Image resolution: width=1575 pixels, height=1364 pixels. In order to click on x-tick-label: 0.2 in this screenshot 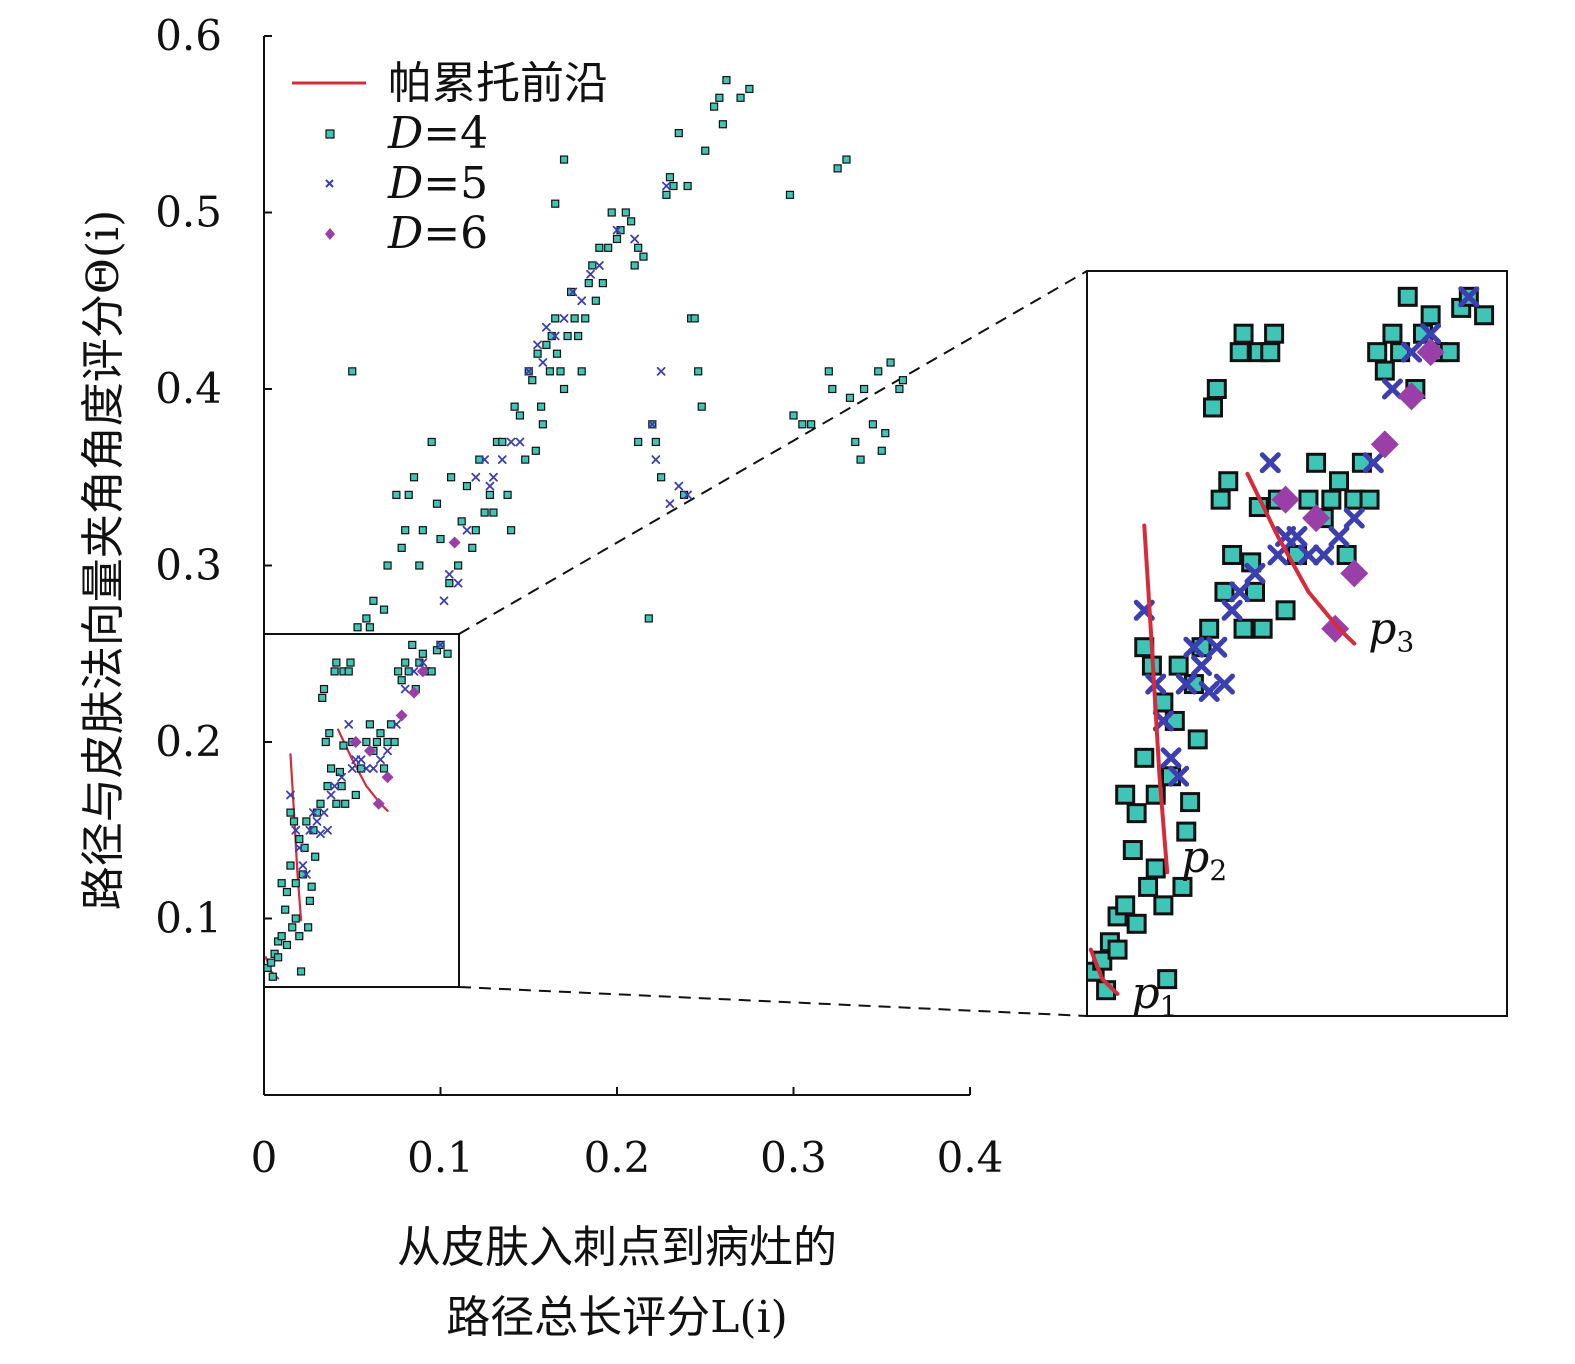, I will do `click(617, 1157)`.